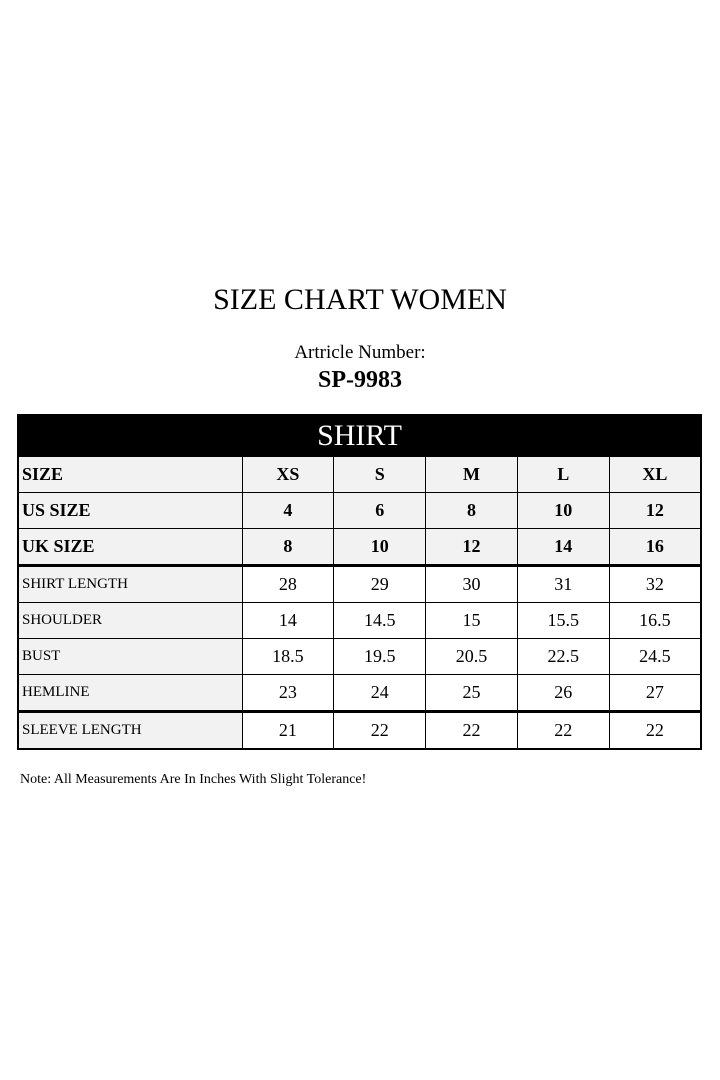  I want to click on row-label: UK SIZE, so click(130, 547).